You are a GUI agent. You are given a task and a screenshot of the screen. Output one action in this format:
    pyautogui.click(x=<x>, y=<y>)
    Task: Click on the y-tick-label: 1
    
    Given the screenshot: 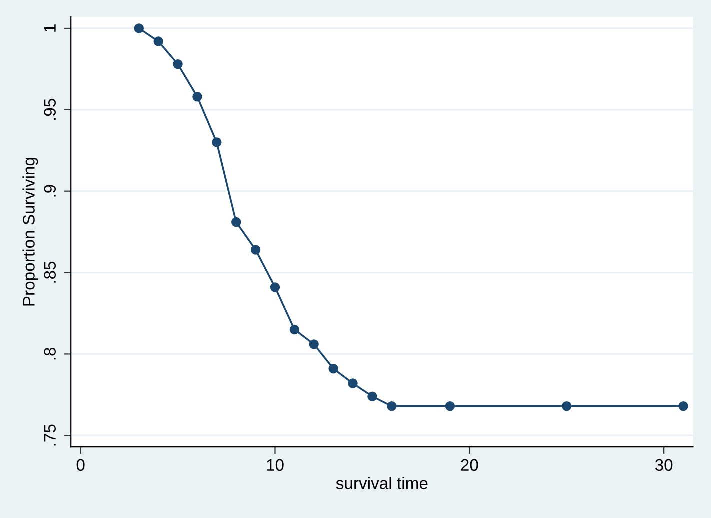 What is the action you would take?
    pyautogui.click(x=50, y=28)
    